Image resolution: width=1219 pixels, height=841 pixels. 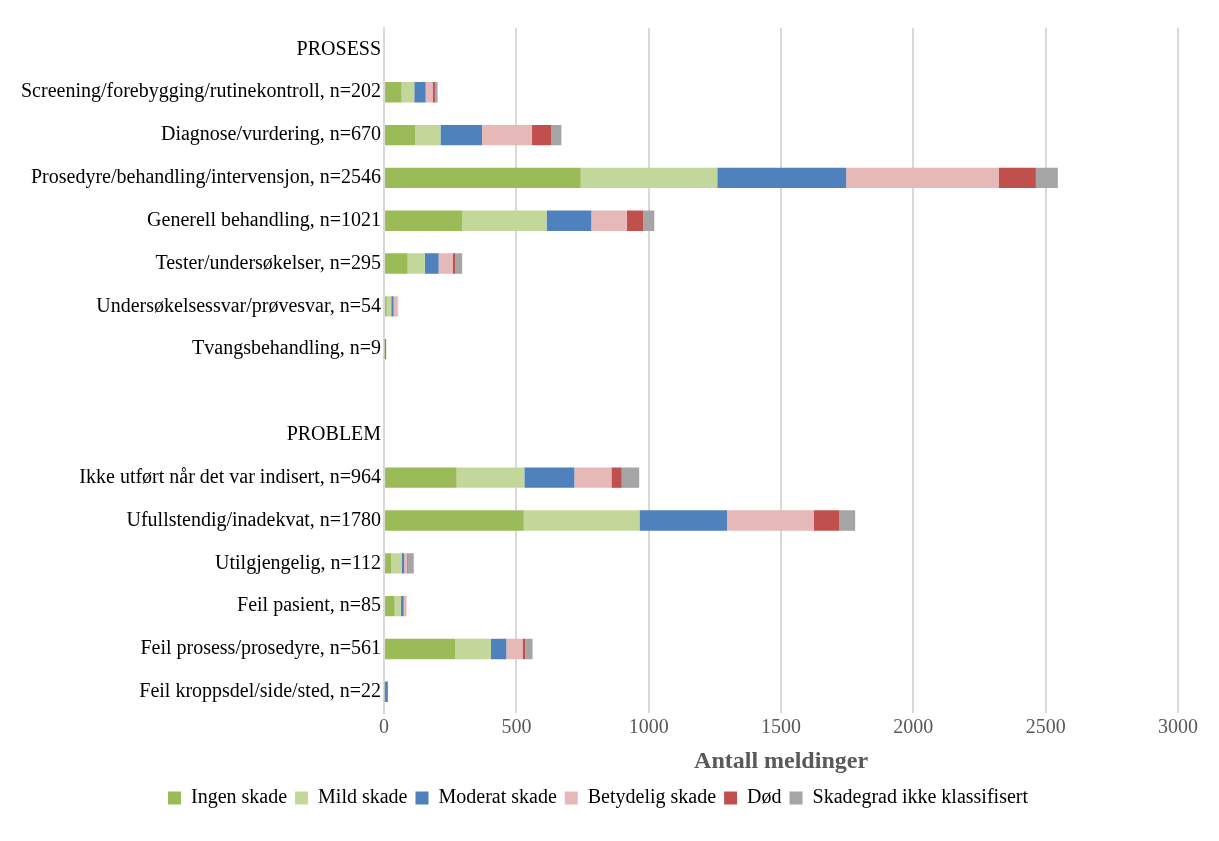 I want to click on y-tick-label: Tester/undersøkelser, n=295, so click(x=268, y=261).